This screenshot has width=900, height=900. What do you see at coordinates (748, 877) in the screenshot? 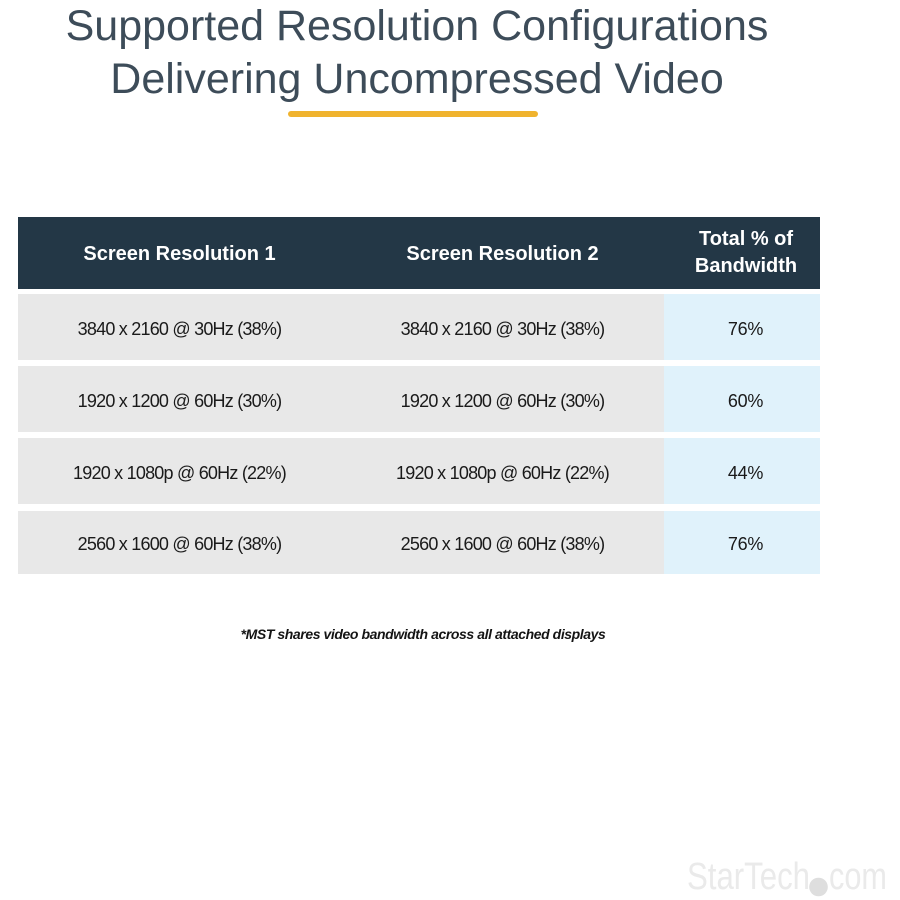
I see `svg-text: StarTech` at bounding box center [748, 877].